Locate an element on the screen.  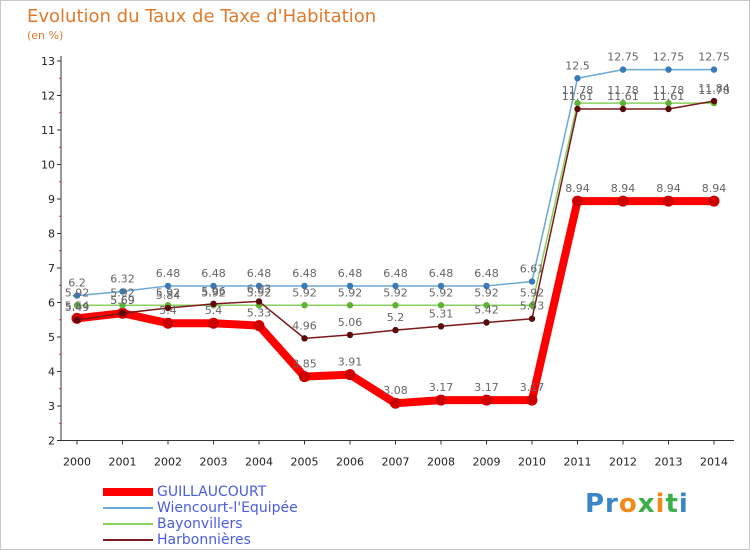
x-tick-label: 2001 is located at coordinates (123, 462).